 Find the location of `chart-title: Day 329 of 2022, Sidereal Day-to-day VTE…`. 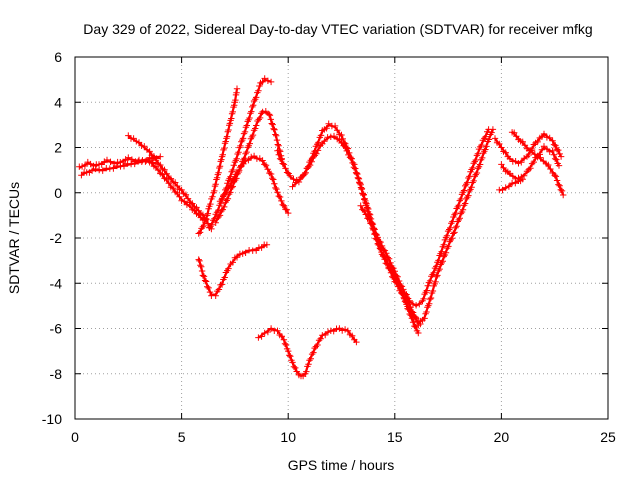

chart-title: Day 329 of 2022, Sidereal Day-to-day VTE… is located at coordinates (337, 29).